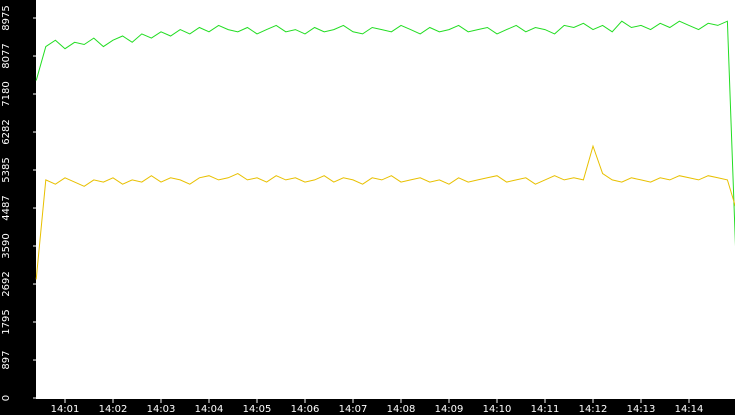 This screenshot has height=415, width=735. What do you see at coordinates (689, 409) in the screenshot?
I see `x-tick-label: 14:14` at bounding box center [689, 409].